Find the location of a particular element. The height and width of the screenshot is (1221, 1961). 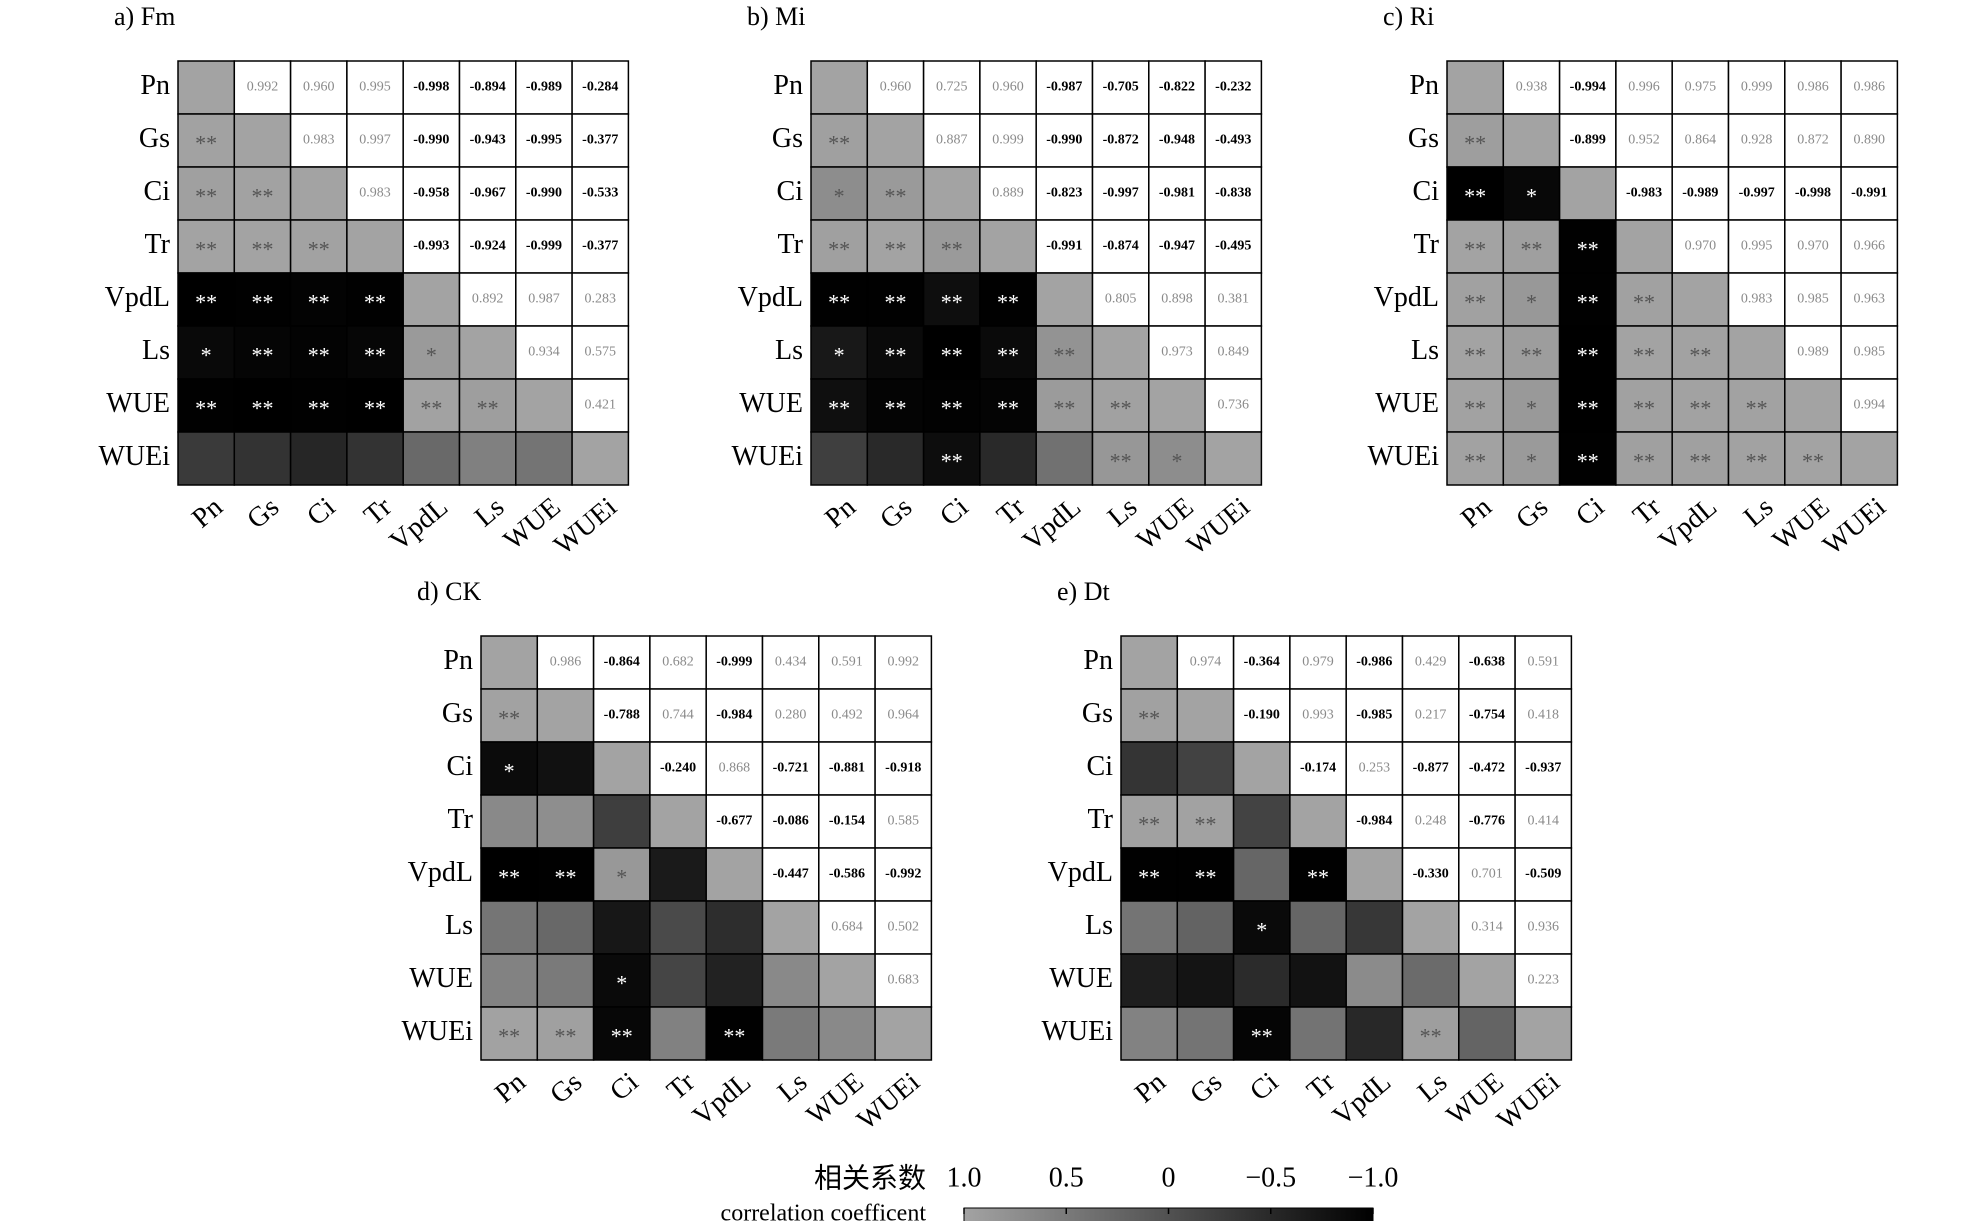

coefficient-label: -0.638 is located at coordinates (1487, 662).